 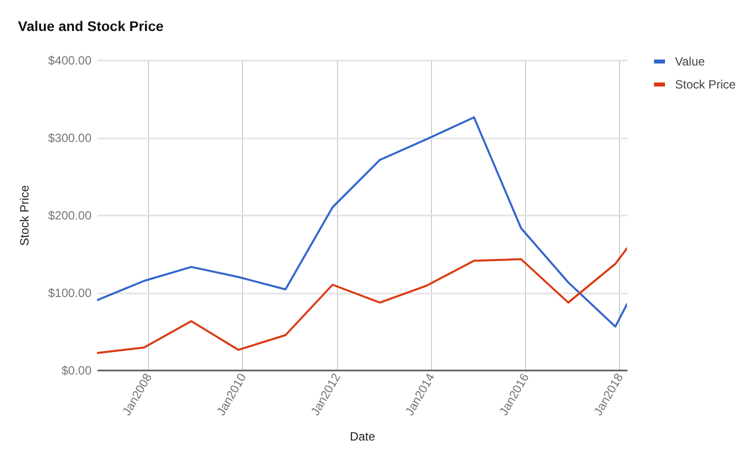 What do you see at coordinates (70, 61) in the screenshot?
I see `y-tick-label: $400.00` at bounding box center [70, 61].